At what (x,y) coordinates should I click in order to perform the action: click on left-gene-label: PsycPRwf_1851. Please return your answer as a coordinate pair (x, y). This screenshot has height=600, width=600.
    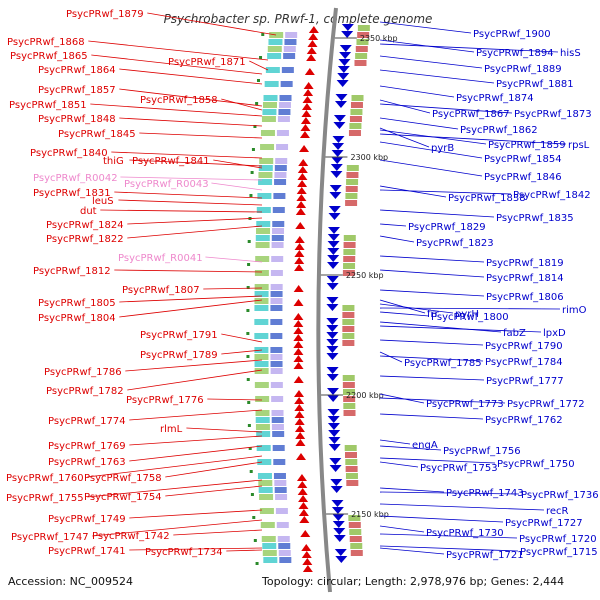
    Looking at the image, I should click on (48, 105).